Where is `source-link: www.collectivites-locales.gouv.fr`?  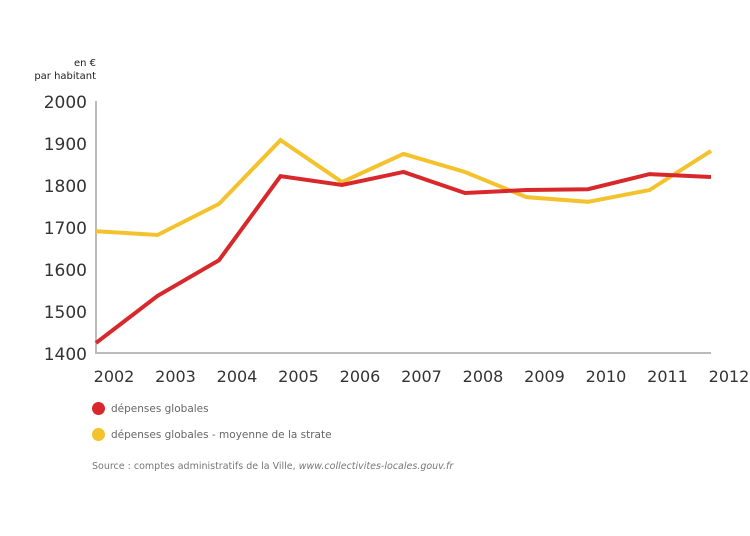 source-link: www.collectivites-locales.gouv.fr is located at coordinates (376, 466).